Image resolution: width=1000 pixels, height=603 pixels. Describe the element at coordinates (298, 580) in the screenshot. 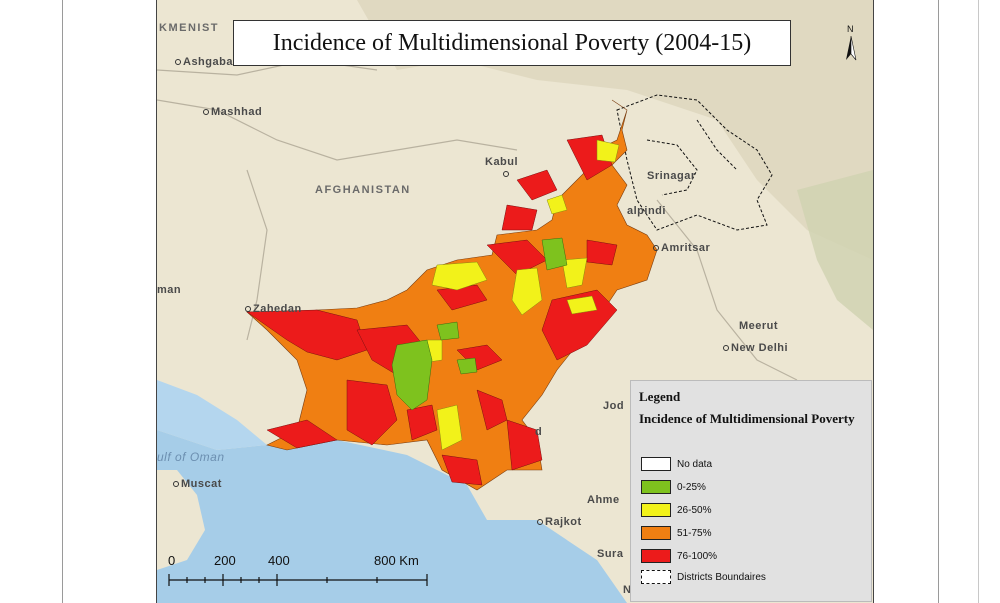

I see `scale-bar` at that location.